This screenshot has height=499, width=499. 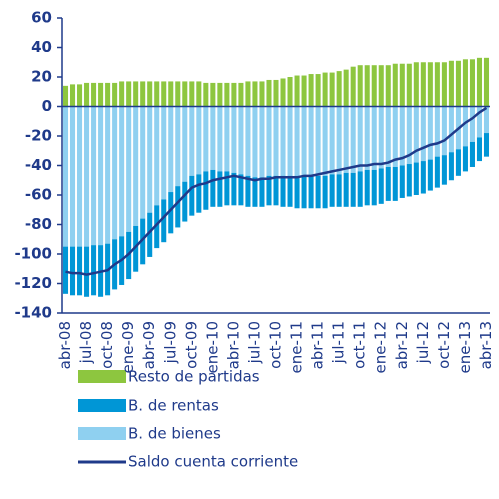 What do you see at coordinates (33, 313) in the screenshot?
I see `y-tick-label: -140` at bounding box center [33, 313].